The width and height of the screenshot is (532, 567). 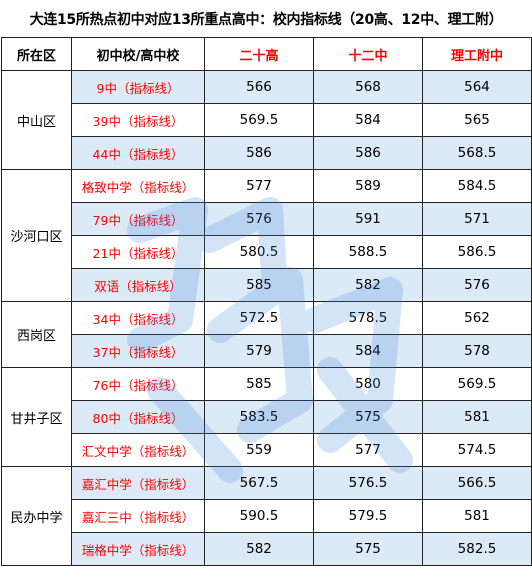 I want to click on school-cell: 9中（指标线）, so click(x=138, y=87).